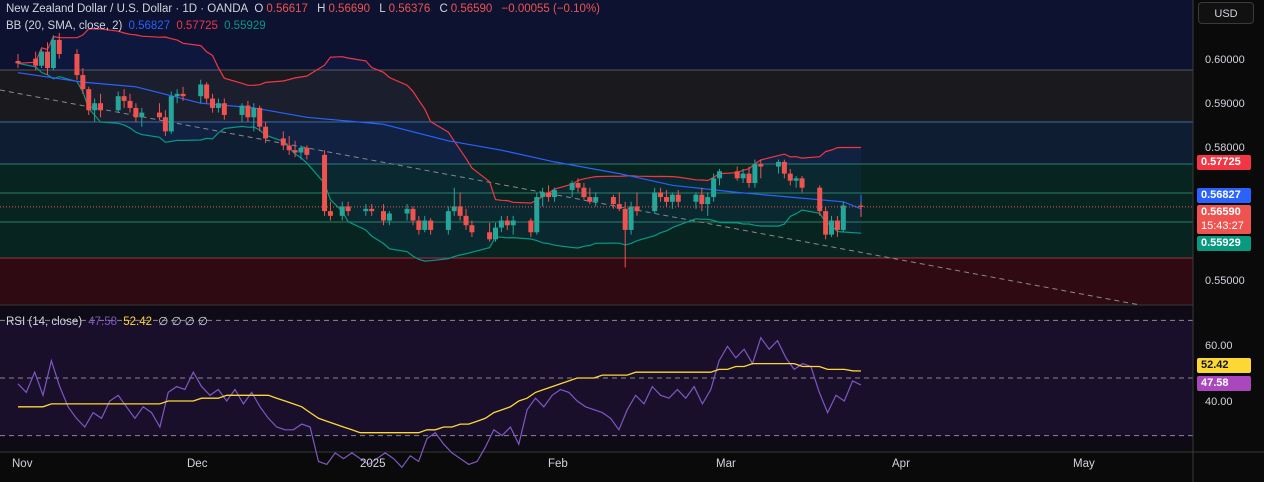  I want to click on time-tick: 2025, so click(373, 464).